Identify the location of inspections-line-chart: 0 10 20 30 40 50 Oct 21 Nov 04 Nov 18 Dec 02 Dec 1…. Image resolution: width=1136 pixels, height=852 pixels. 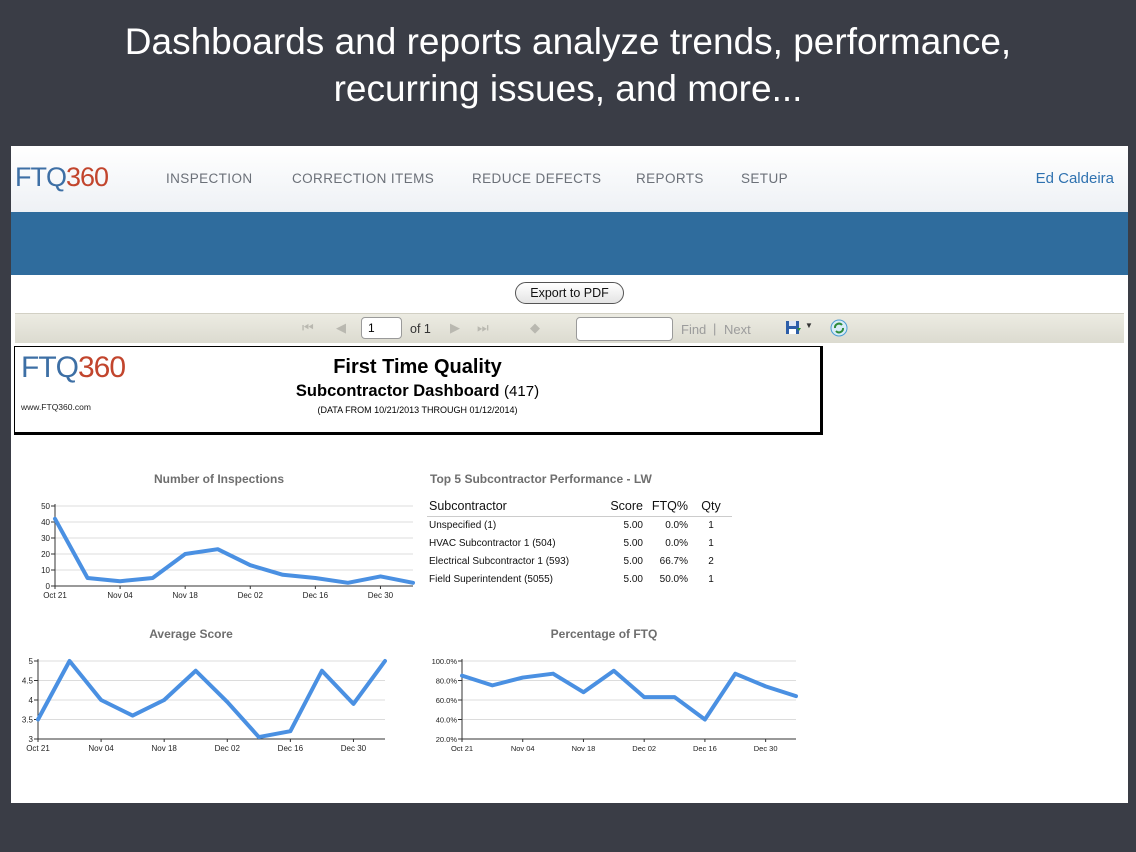
(228, 551).